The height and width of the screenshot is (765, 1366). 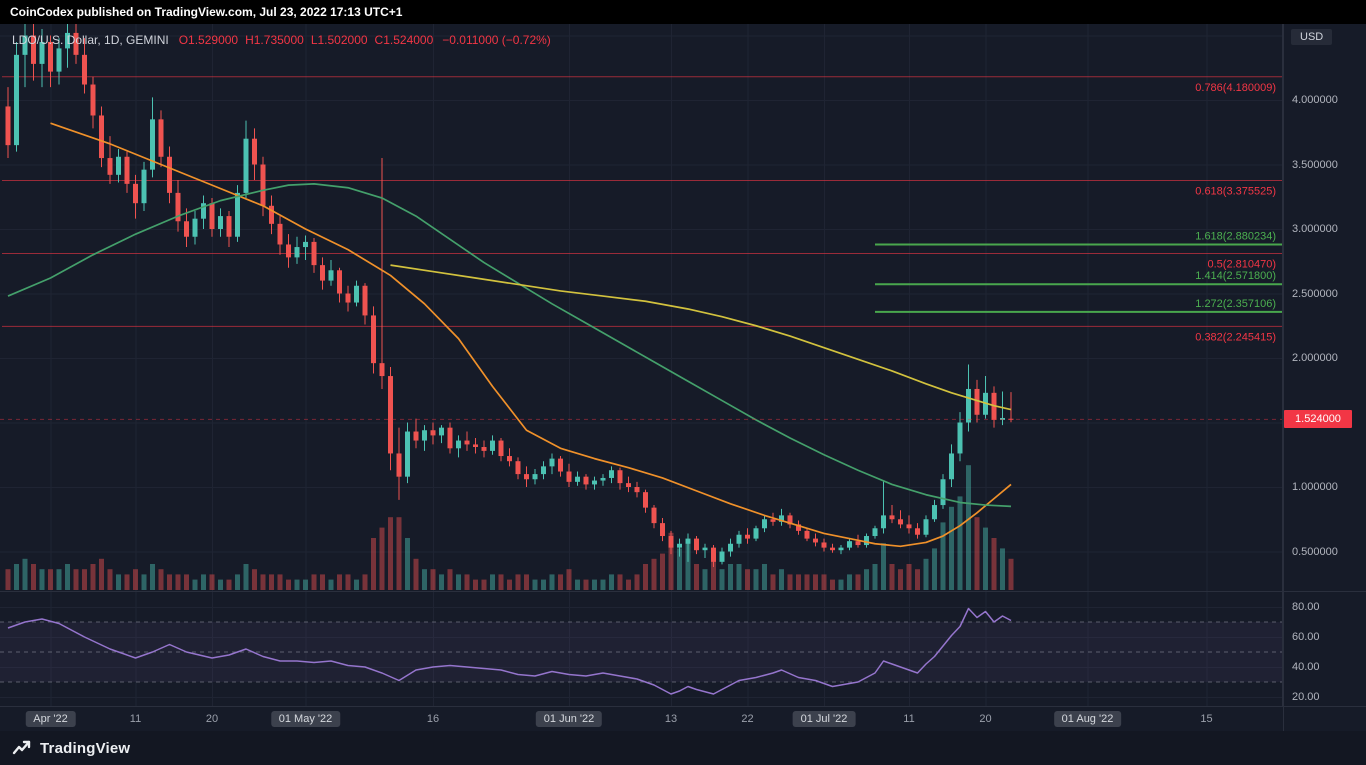 What do you see at coordinates (701, 337) in the screenshot?
I see `ma-slow-line` at bounding box center [701, 337].